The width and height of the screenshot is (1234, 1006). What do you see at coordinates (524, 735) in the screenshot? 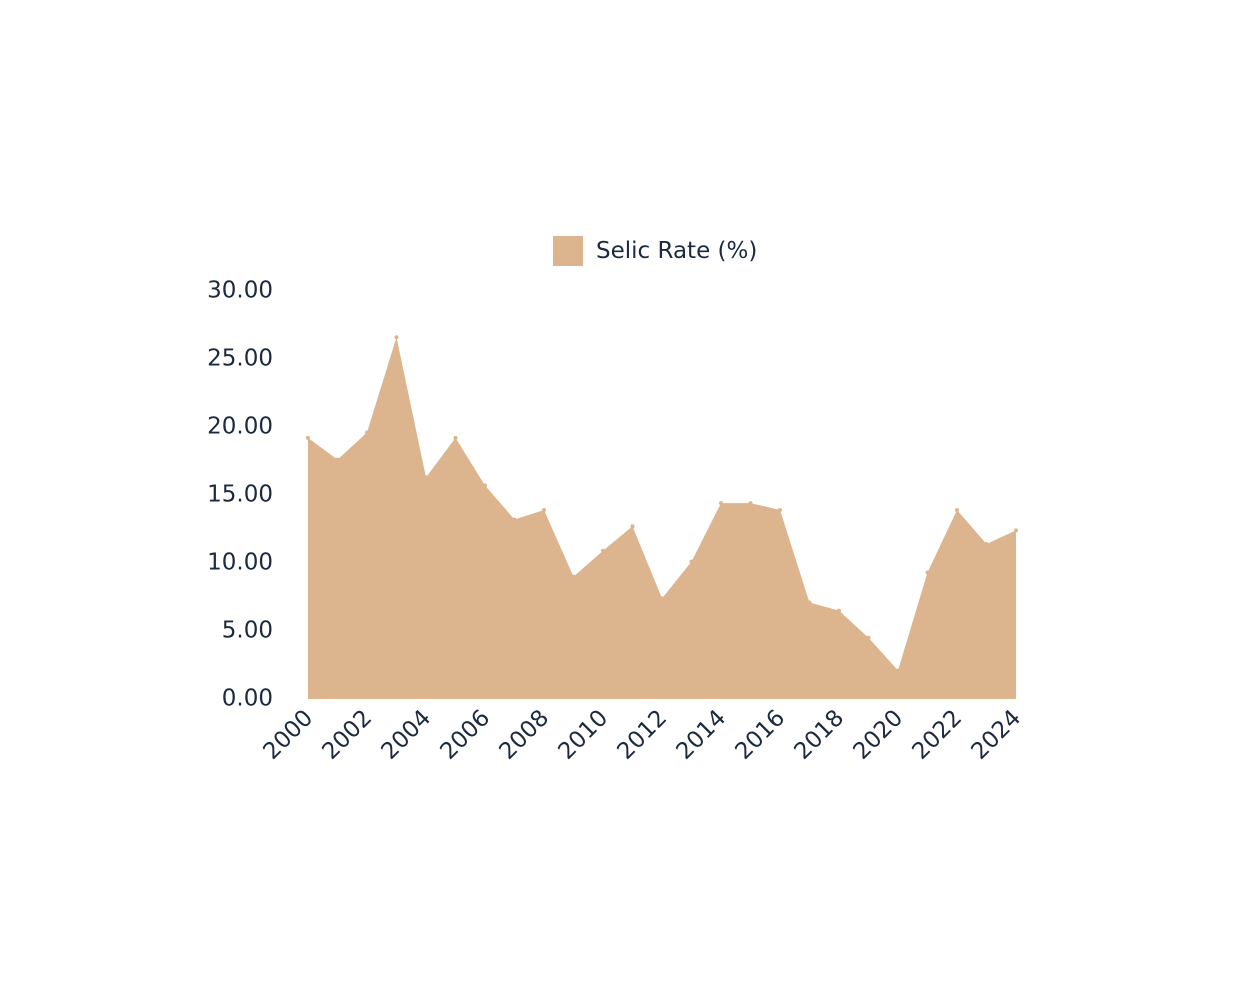
I see `x-tick-label: 2008` at bounding box center [524, 735].